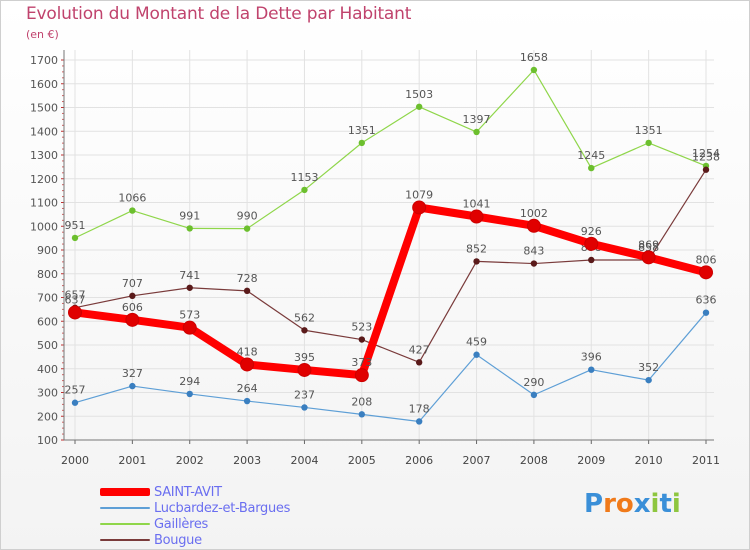 This screenshot has width=750, height=550. What do you see at coordinates (706, 157) in the screenshot?
I see `data-label: 1238` at bounding box center [706, 157].